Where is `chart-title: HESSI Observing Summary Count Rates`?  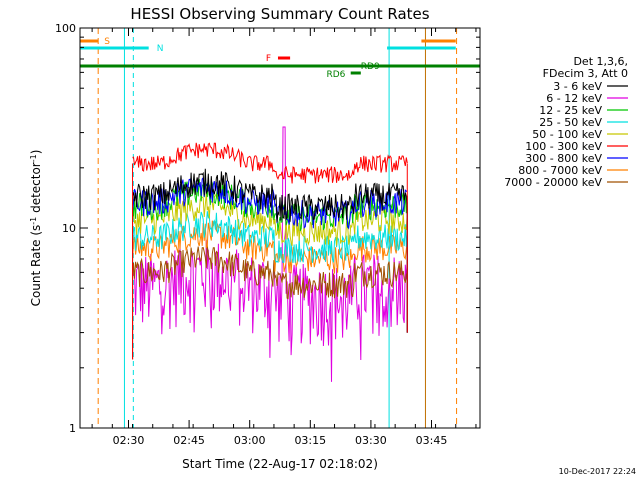 chart-title: HESSI Observing Summary Count Rates is located at coordinates (279, 14).